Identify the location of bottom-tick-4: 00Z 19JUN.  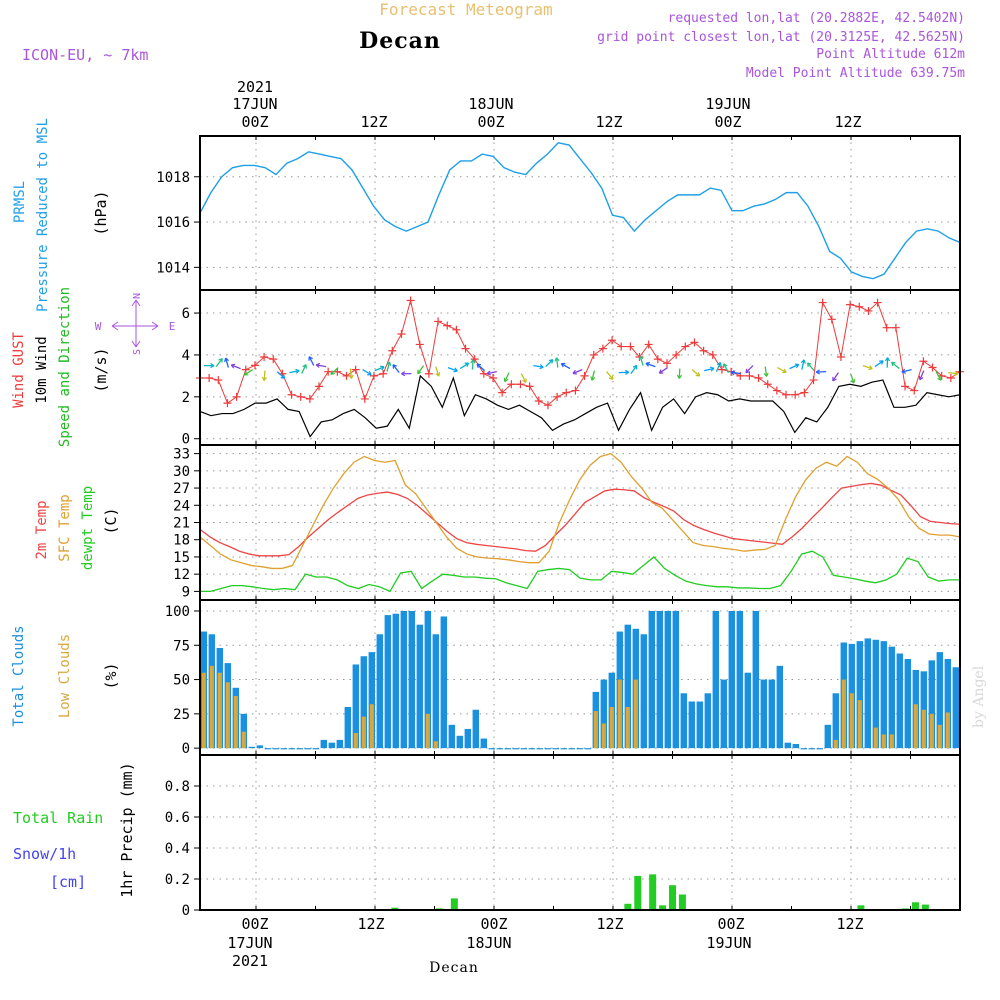
(728, 933).